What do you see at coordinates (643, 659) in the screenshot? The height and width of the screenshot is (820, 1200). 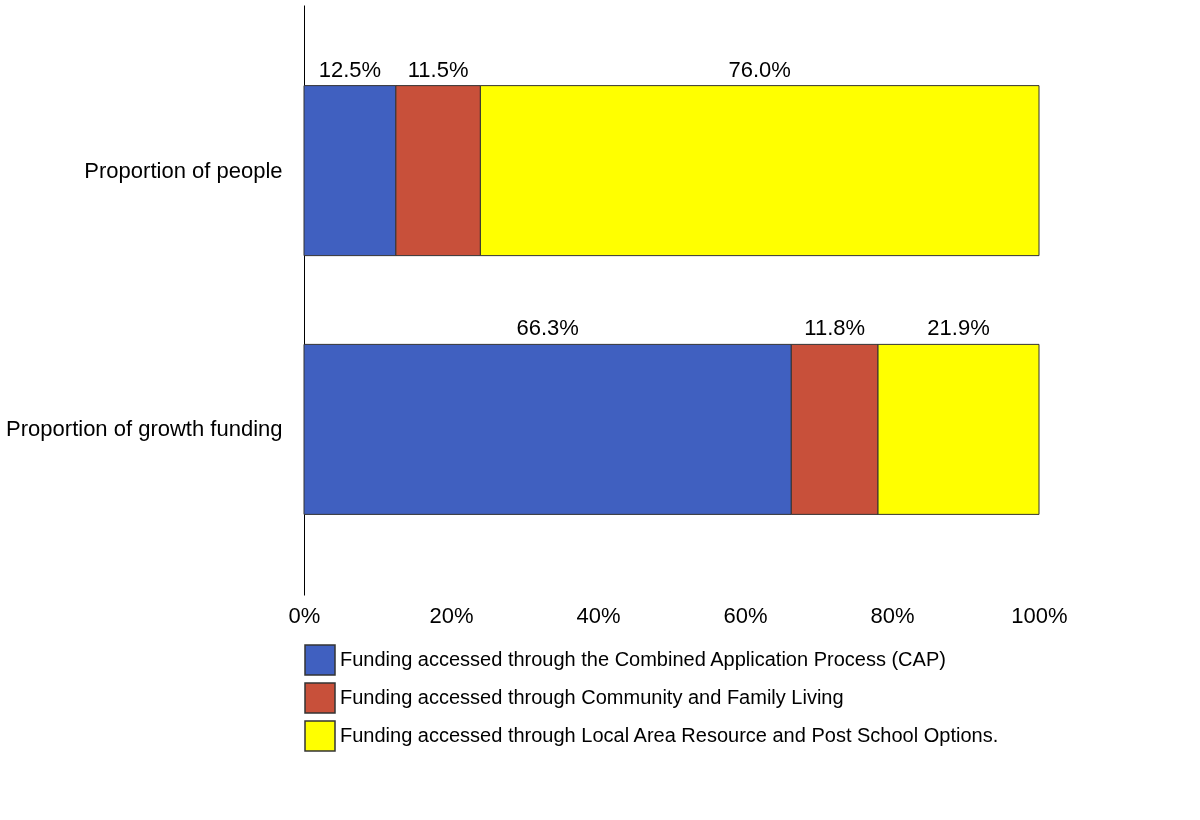 I see `legend-label: Funding accessed through the Combined Application Process (CAP)` at bounding box center [643, 659].